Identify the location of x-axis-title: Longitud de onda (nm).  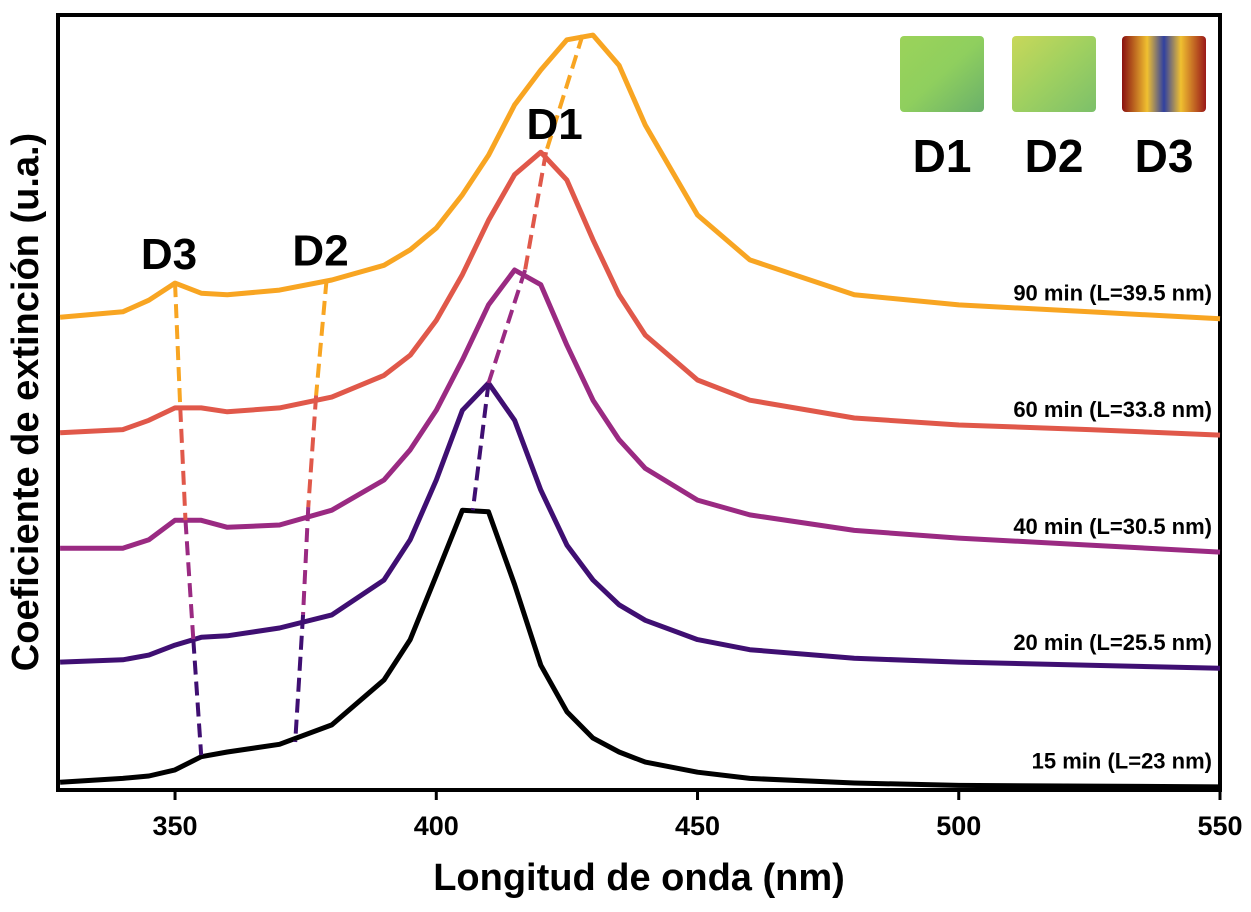
(639, 878).